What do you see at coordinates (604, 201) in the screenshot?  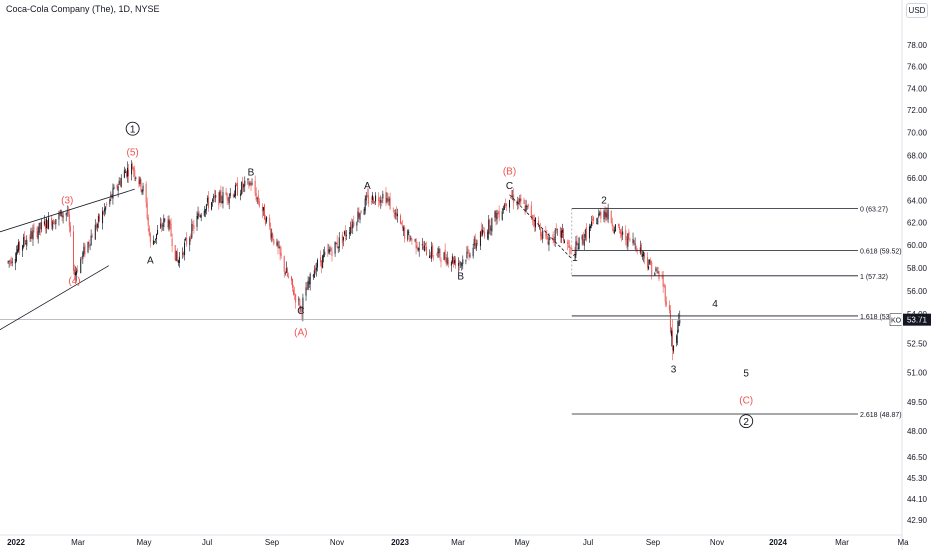 I see `wave-label: 2` at bounding box center [604, 201].